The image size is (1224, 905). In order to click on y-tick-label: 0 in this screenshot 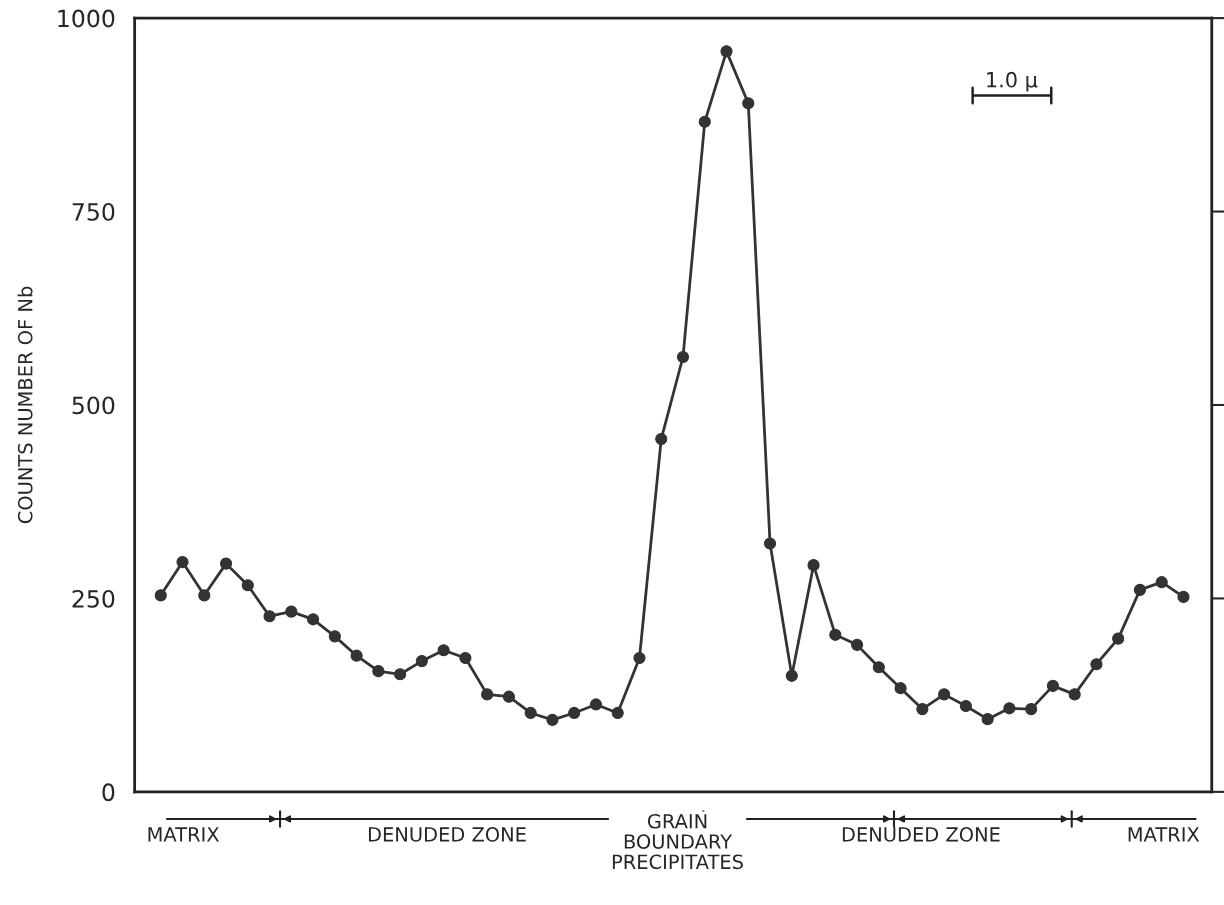, I will do `click(108, 792)`.